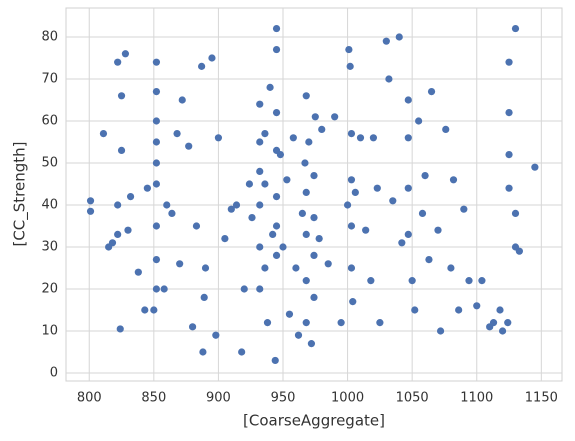  I want to click on x-tick-label: 1150, so click(541, 398).